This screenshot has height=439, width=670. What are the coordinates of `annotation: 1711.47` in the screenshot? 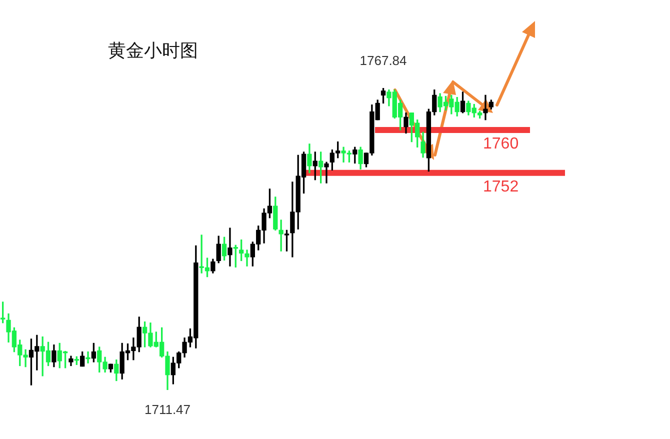 It's located at (167, 410).